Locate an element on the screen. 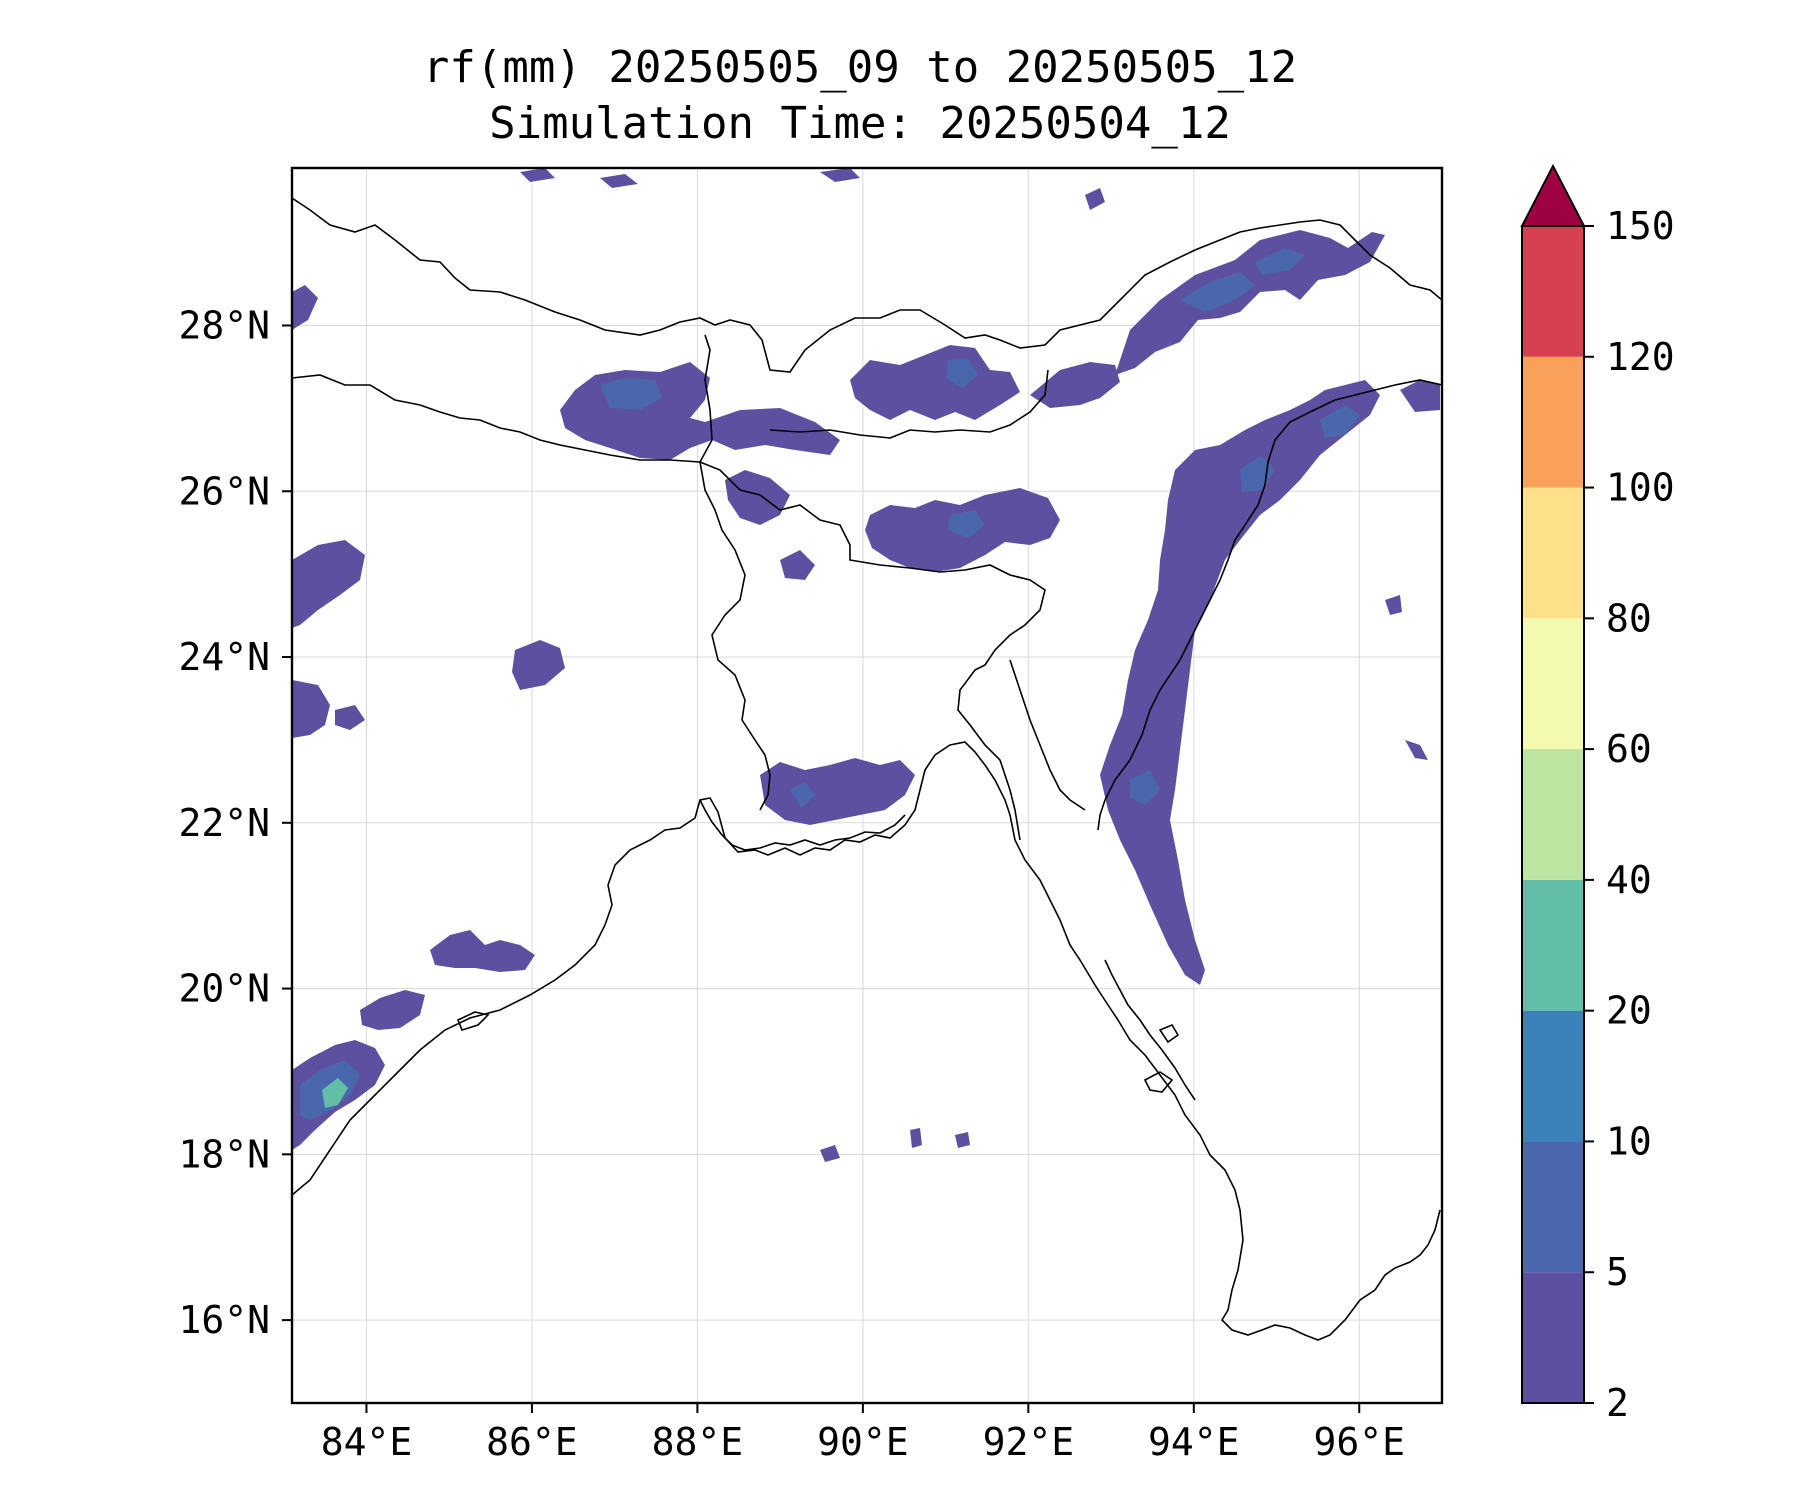  lon-tick-label: 94°E is located at coordinates (1194, 1442).